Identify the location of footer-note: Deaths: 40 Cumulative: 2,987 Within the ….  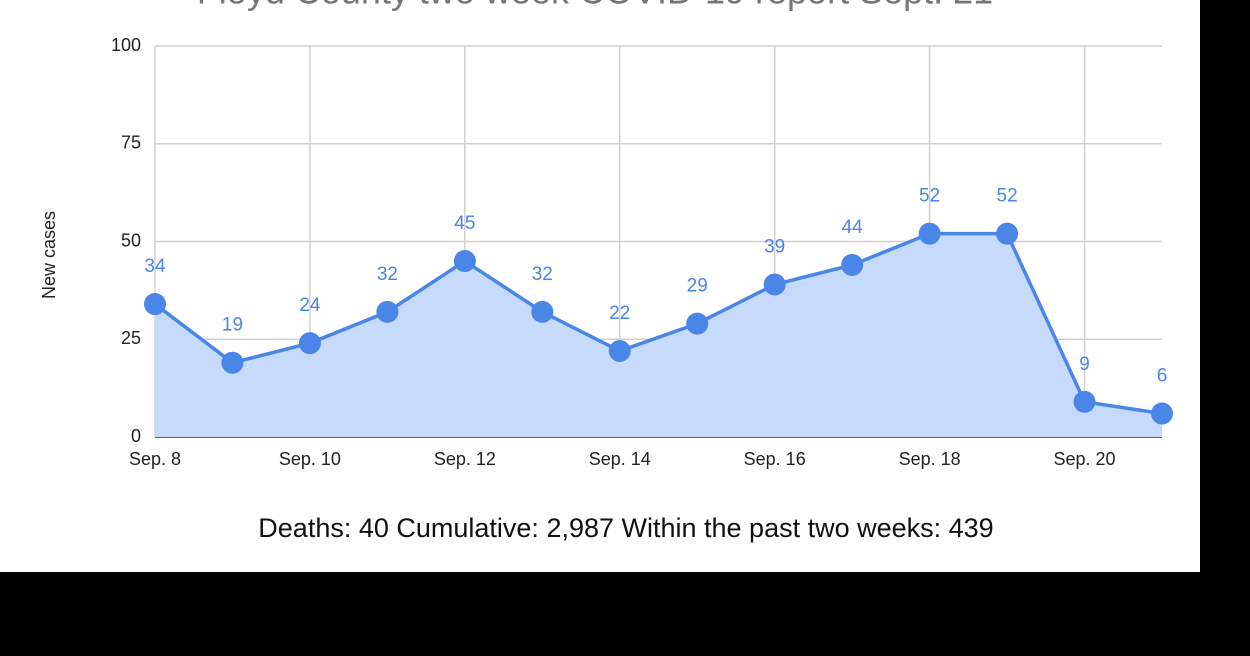
(625, 528).